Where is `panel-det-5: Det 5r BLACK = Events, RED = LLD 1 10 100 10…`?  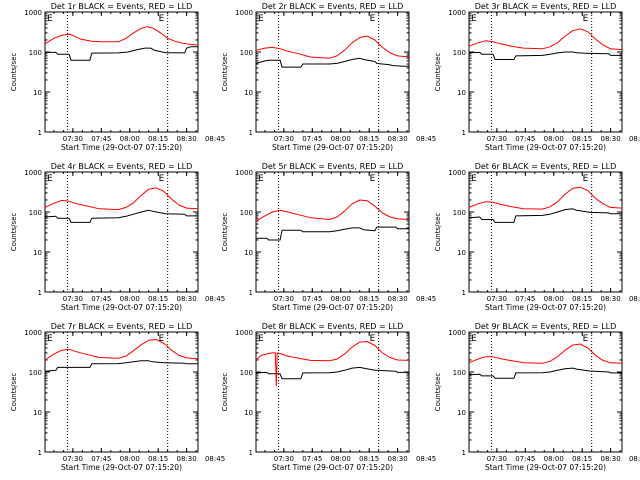 panel-det-5: Det 5r BLACK = Events, RED = LLD 1 10 100 10… is located at coordinates (328, 237).